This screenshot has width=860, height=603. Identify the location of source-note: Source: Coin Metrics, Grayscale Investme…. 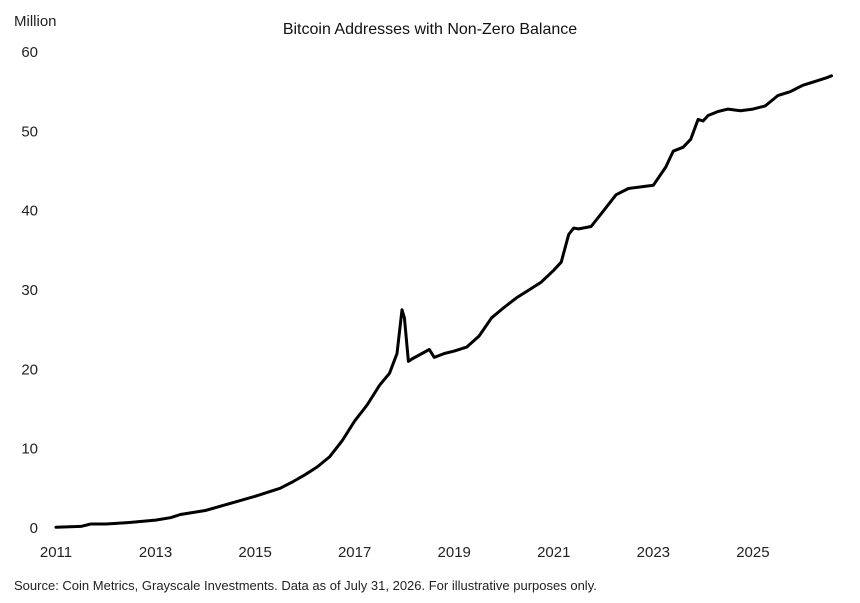
(305, 585).